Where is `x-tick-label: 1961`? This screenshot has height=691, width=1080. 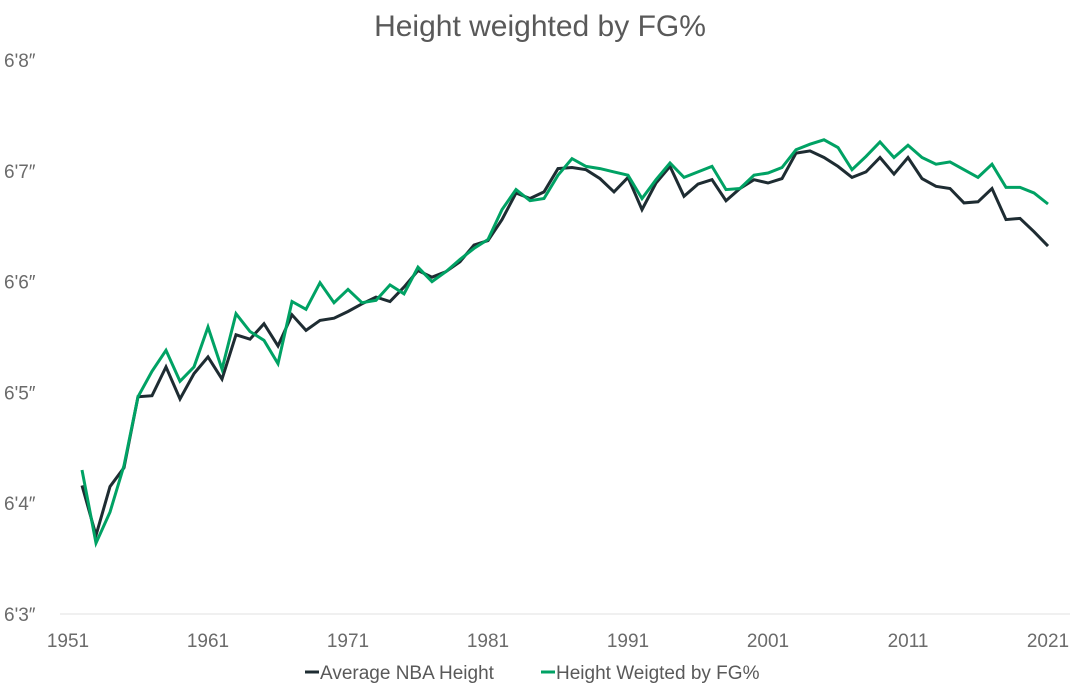 x-tick-label: 1961 is located at coordinates (208, 641).